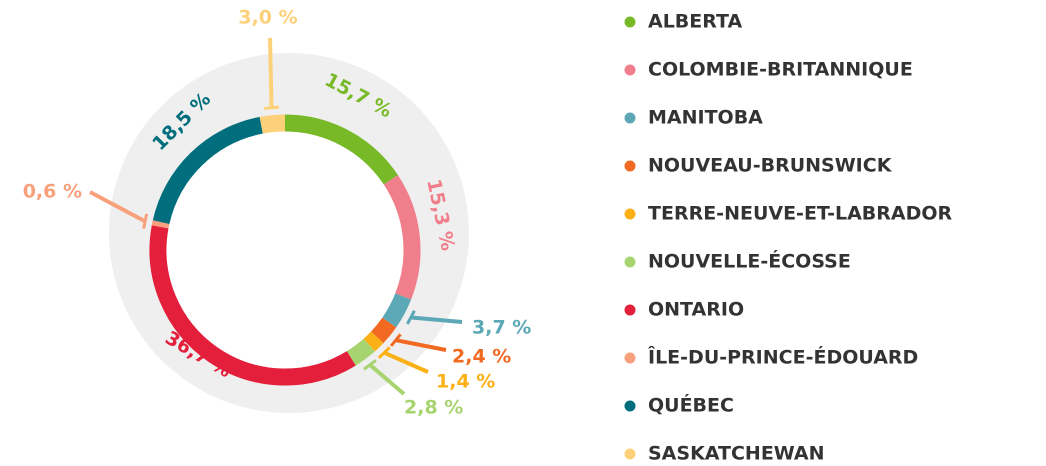 The image size is (1046, 466). What do you see at coordinates (52, 192) in the screenshot?
I see `data-label: 0,6 %` at bounding box center [52, 192].